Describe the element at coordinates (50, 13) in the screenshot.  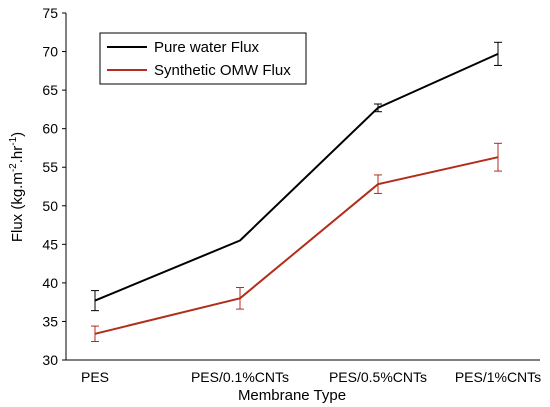
I see `y-tick-label: 75` at that location.